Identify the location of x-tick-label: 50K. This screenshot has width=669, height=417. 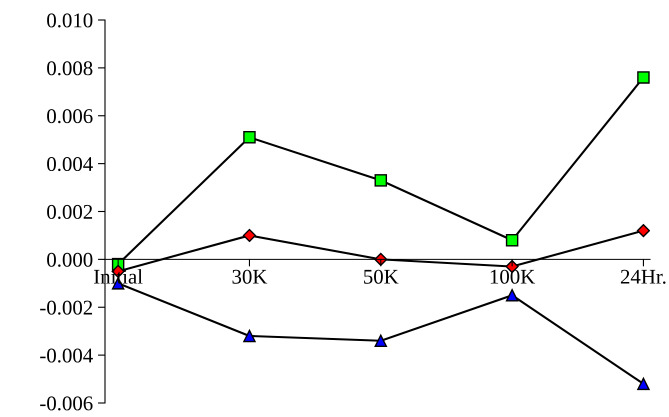
(381, 277).